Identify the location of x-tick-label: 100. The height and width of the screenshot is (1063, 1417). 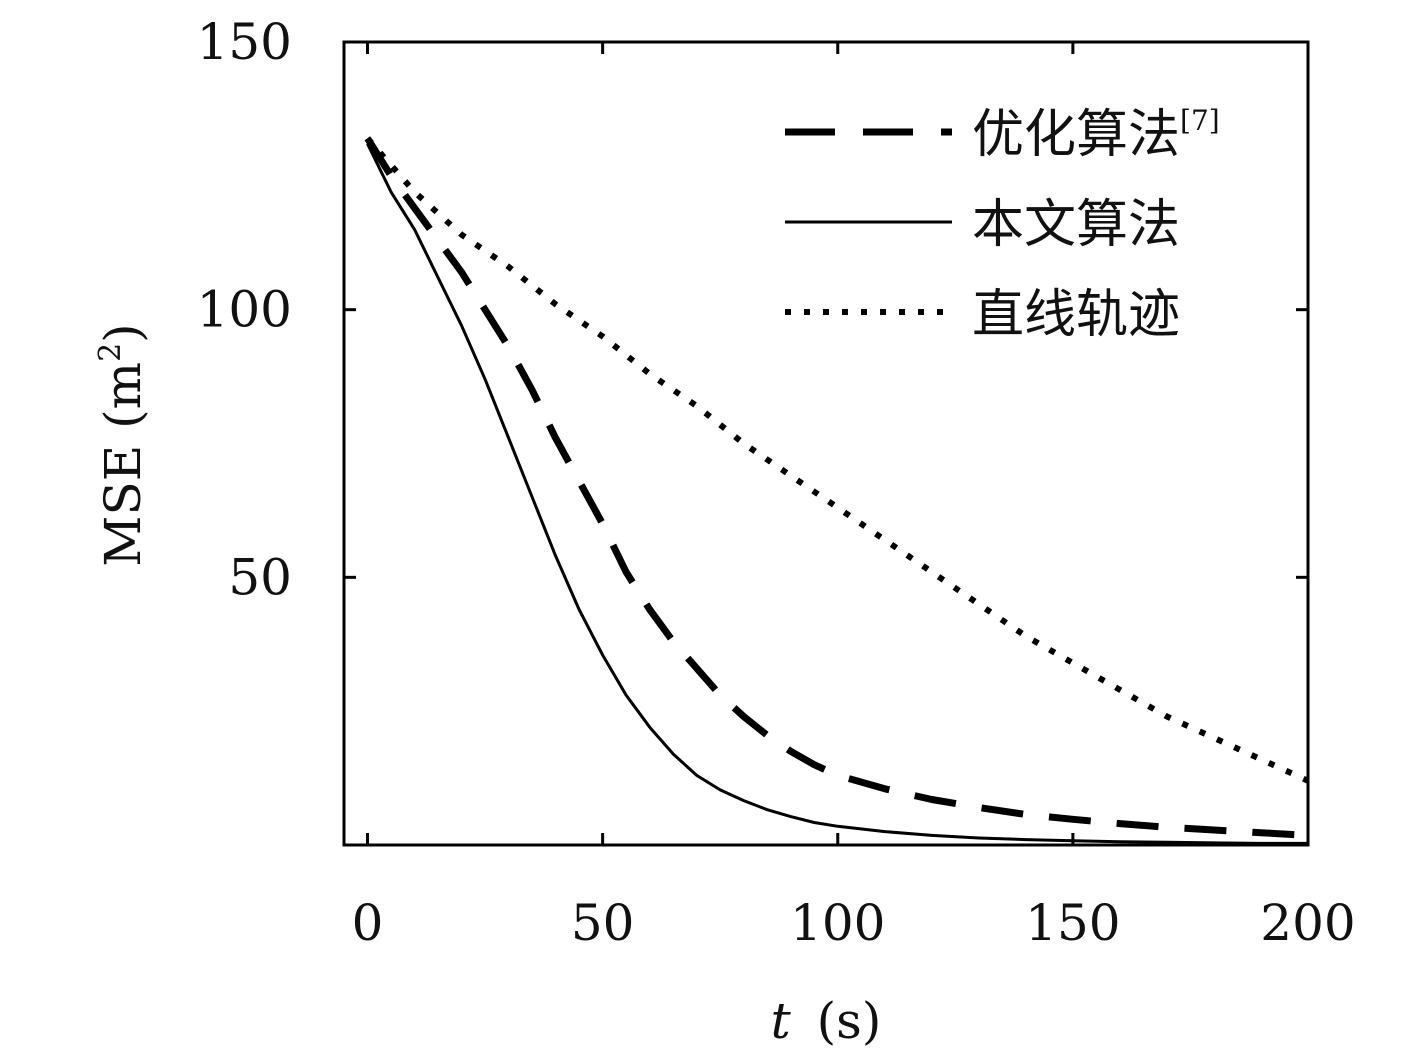
(837, 923).